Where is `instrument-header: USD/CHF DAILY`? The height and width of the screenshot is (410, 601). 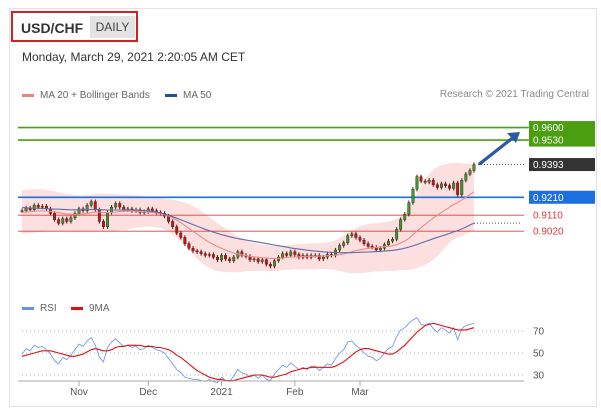 instrument-header: USD/CHF DAILY is located at coordinates (74, 26).